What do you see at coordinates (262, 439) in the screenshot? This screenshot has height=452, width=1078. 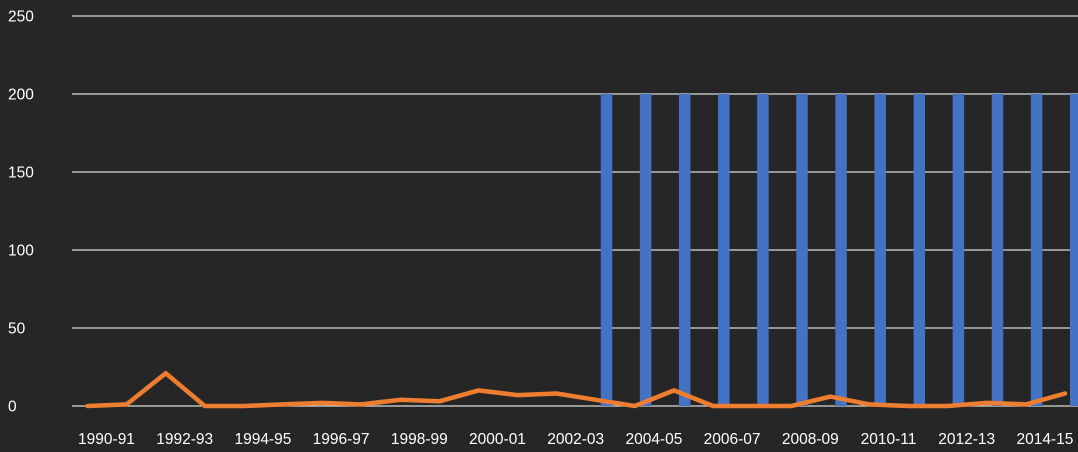 I see `x-tick-label: 1994-95` at bounding box center [262, 439].